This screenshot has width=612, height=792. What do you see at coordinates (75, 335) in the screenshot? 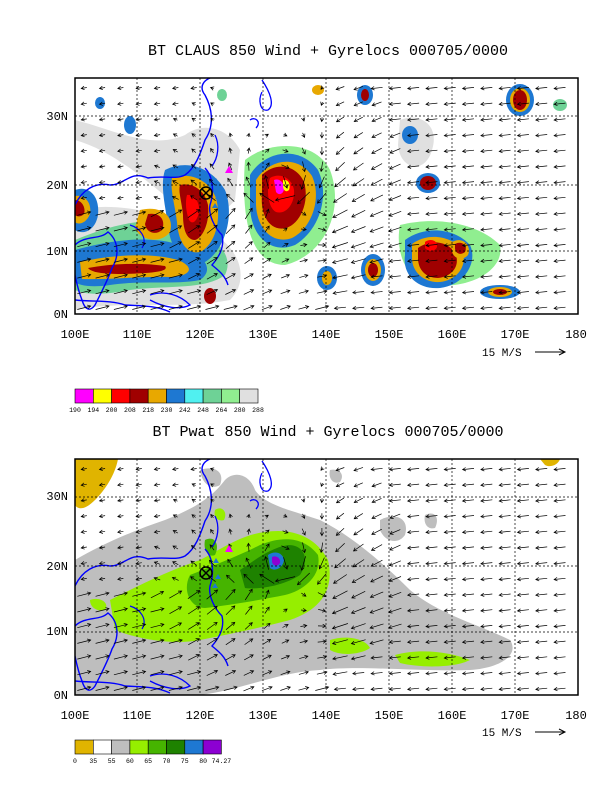
I see `xtick-label: 100E` at bounding box center [75, 335].